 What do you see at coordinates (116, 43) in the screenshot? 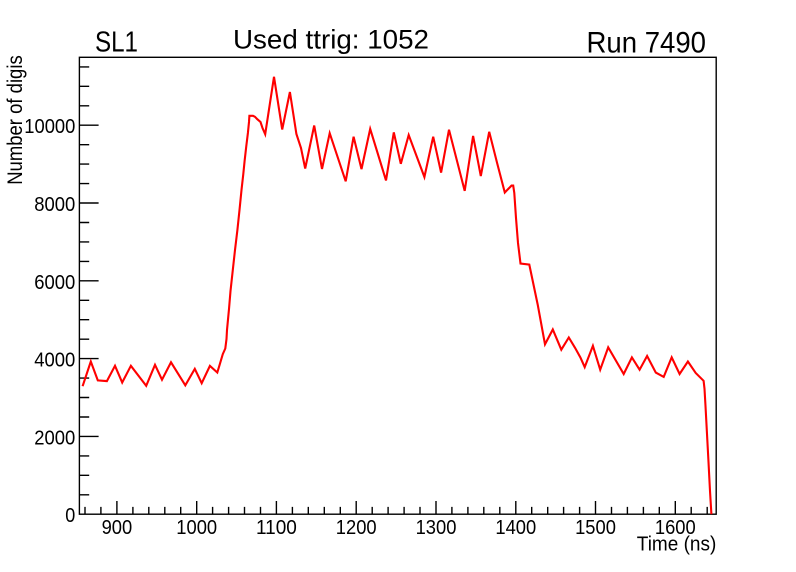
I see `svg-text: SL1` at bounding box center [116, 43].